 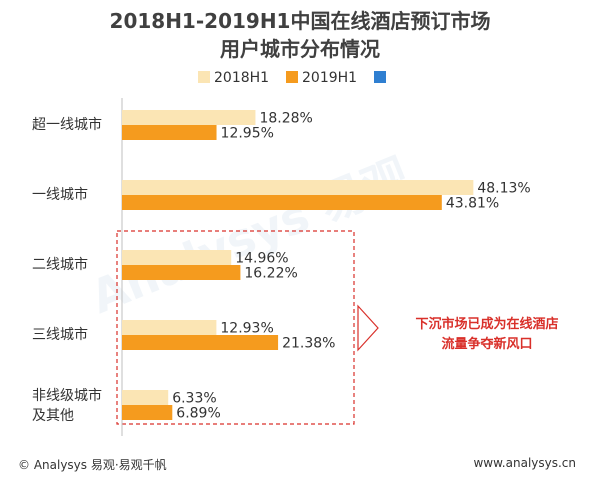 What do you see at coordinates (194, 399) in the screenshot?
I see `data-label-2018h1: 6.33%` at bounding box center [194, 399].